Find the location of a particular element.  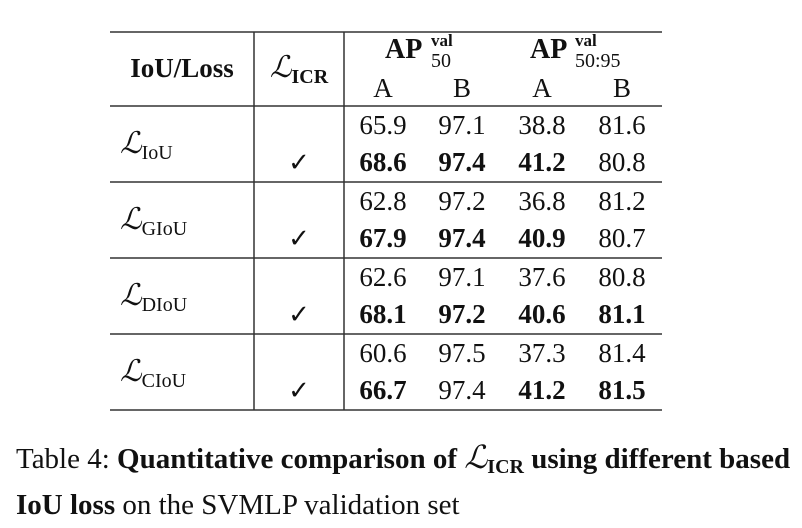

ap5095-subscript: 50:95 is located at coordinates (598, 61).